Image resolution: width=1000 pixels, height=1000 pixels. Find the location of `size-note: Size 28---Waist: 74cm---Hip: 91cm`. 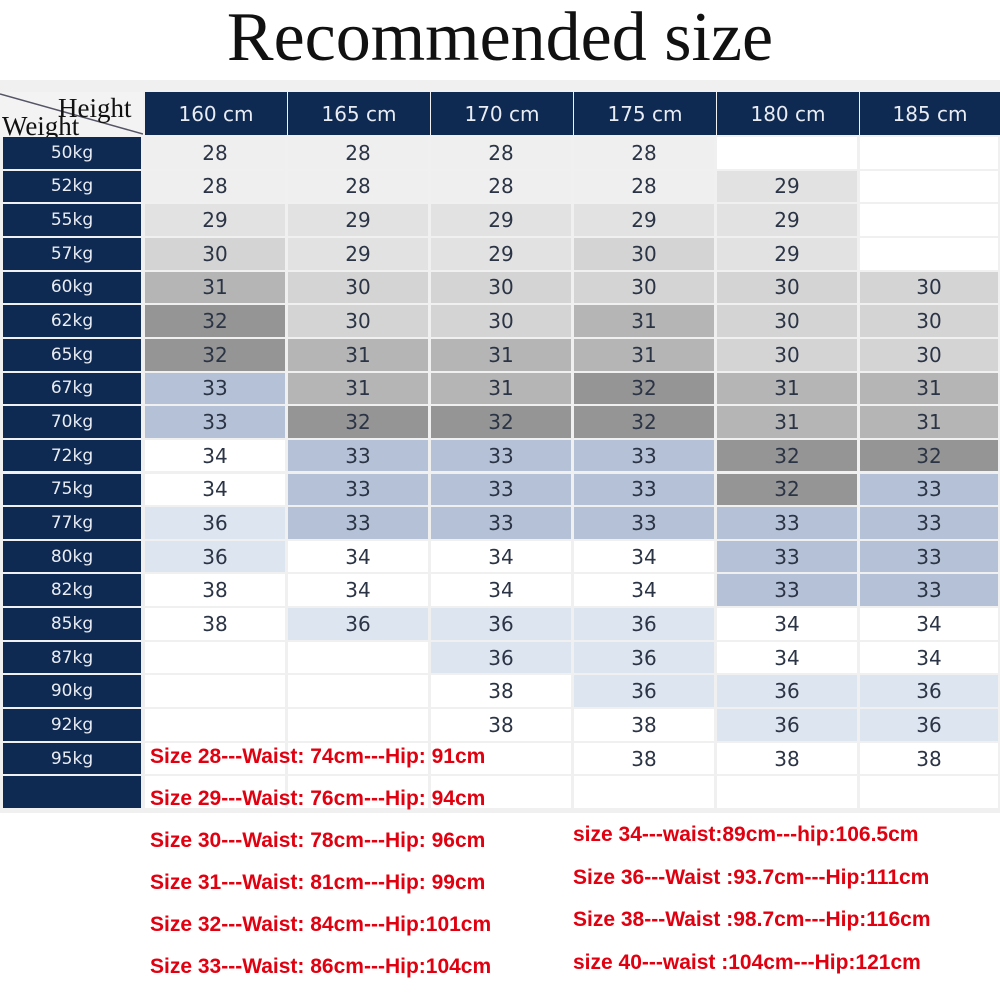

size-note: Size 28---Waist: 74cm---Hip: 91cm is located at coordinates (318, 756).